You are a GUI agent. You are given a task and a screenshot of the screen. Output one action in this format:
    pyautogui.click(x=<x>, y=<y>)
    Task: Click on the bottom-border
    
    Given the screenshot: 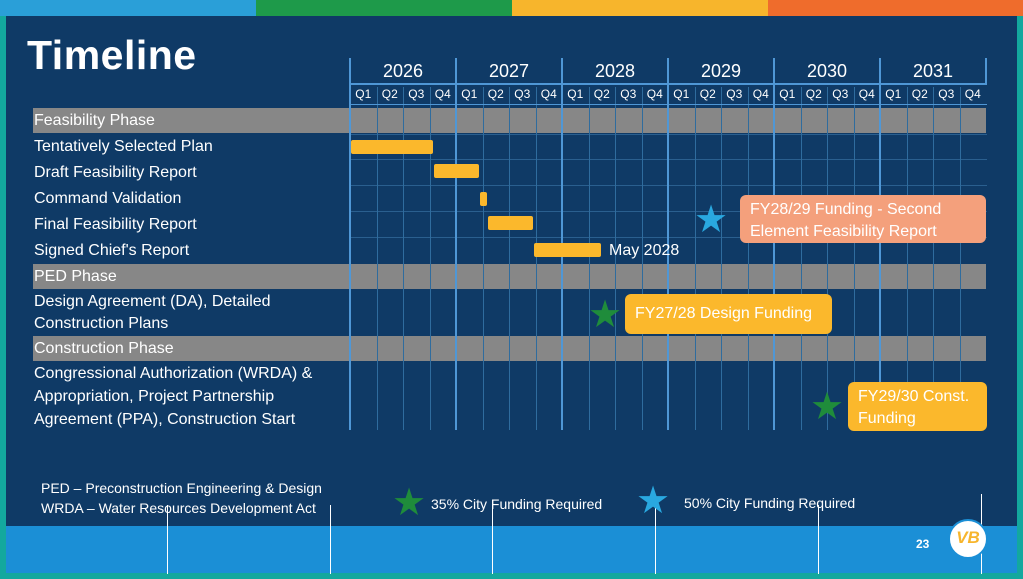 What is the action you would take?
    pyautogui.click(x=511, y=576)
    